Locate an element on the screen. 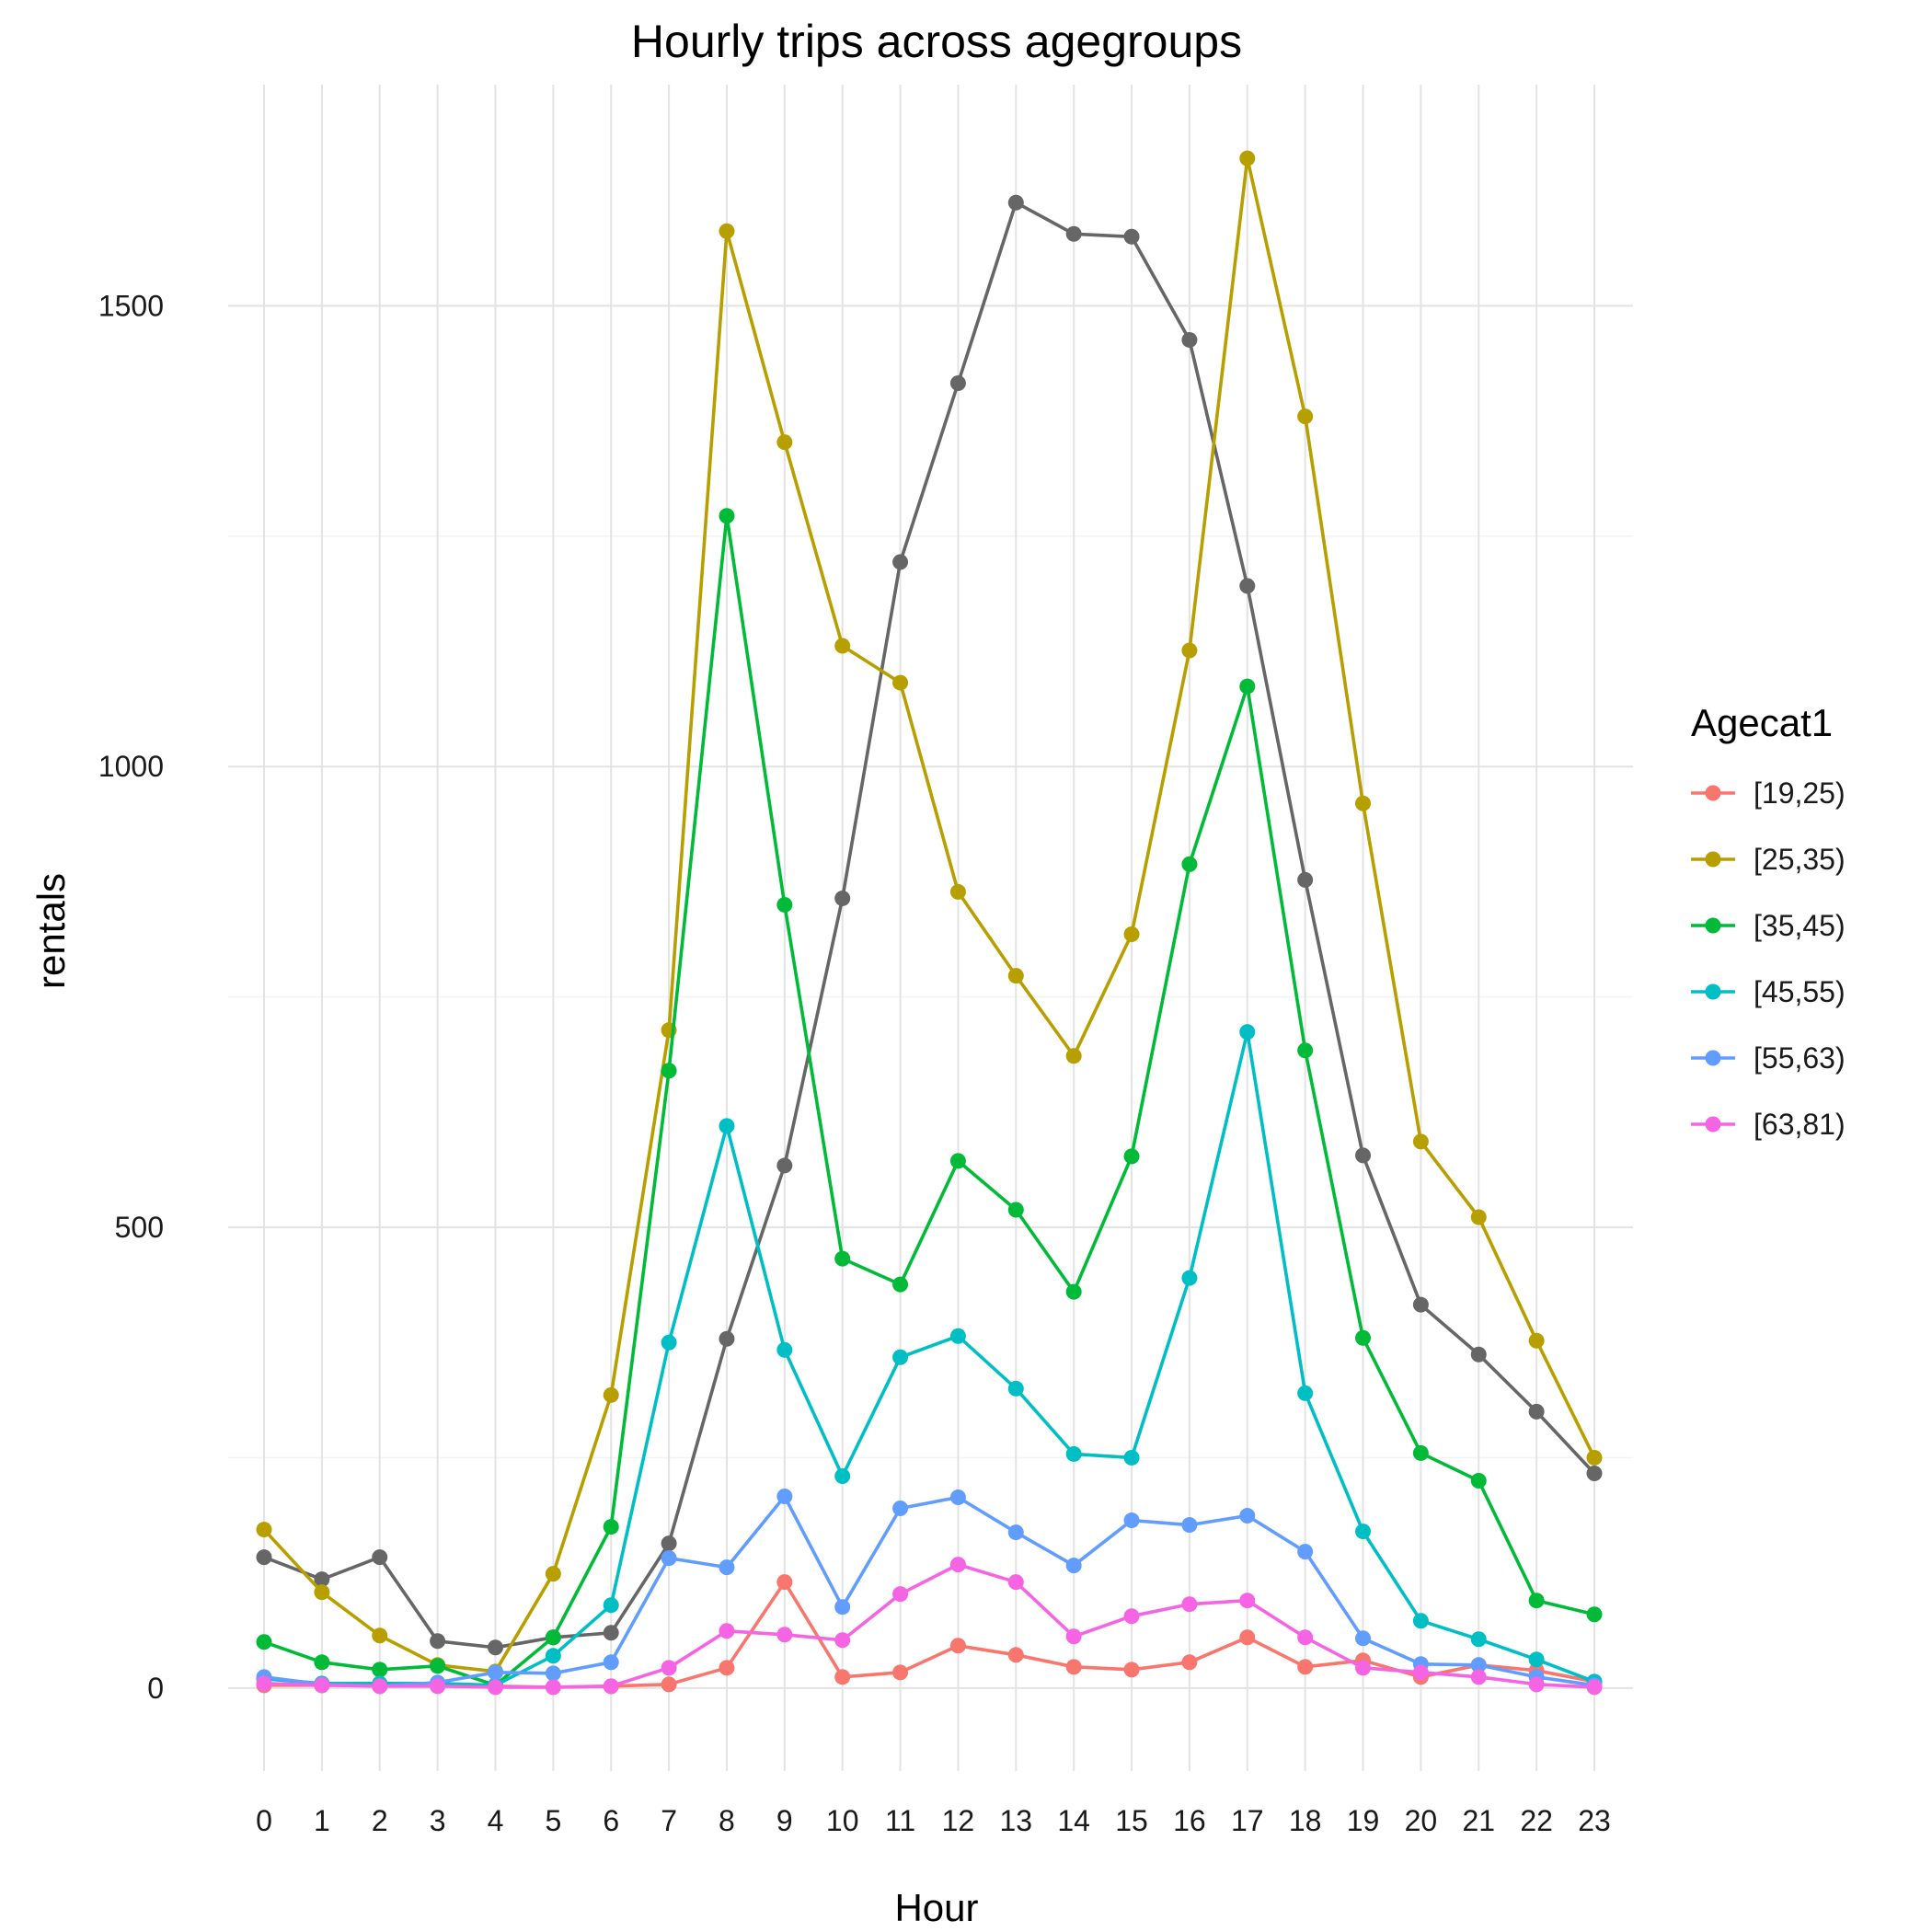  x-tick-label: 5 is located at coordinates (553, 1820).